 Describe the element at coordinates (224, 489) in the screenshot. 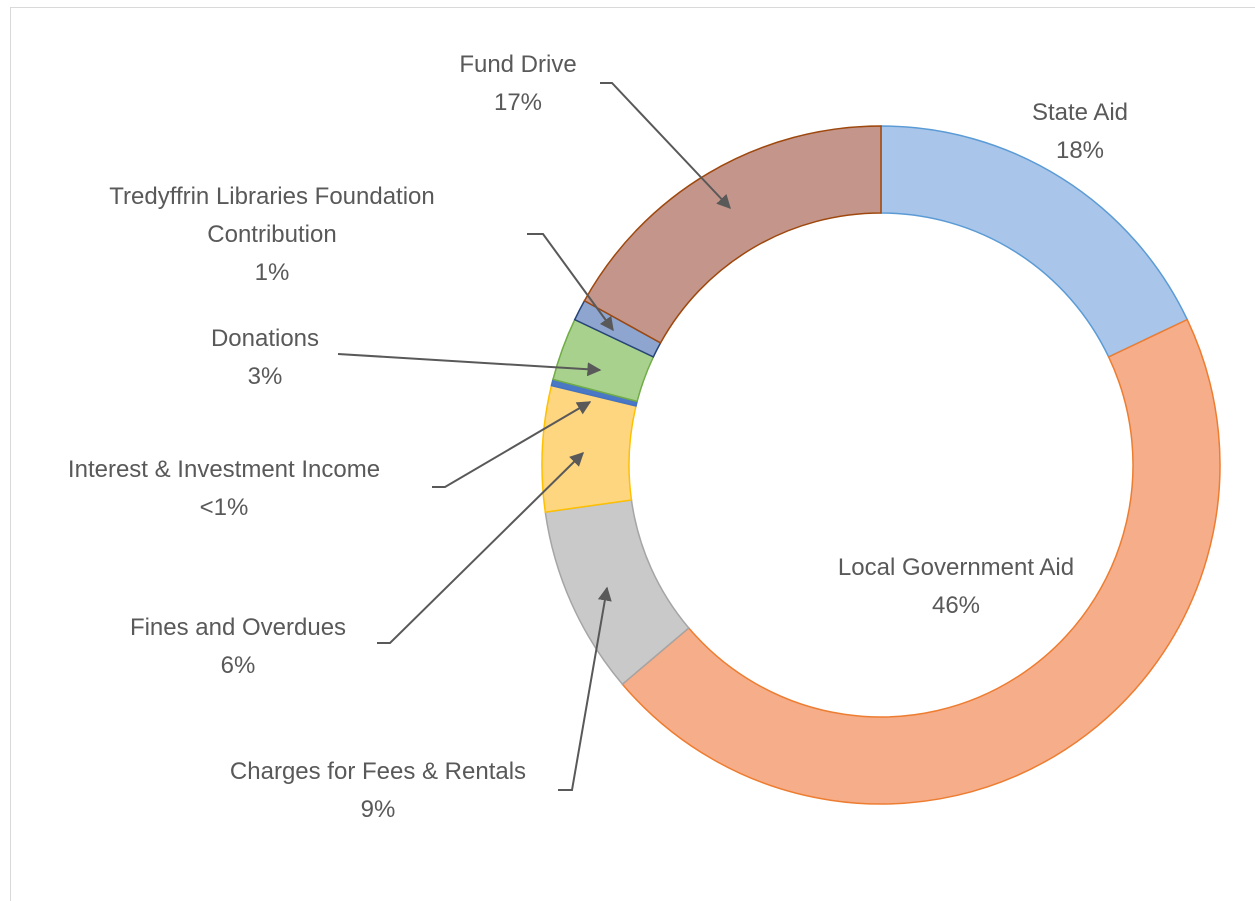

I see `data-label: Interest & Investment Income <1%` at that location.